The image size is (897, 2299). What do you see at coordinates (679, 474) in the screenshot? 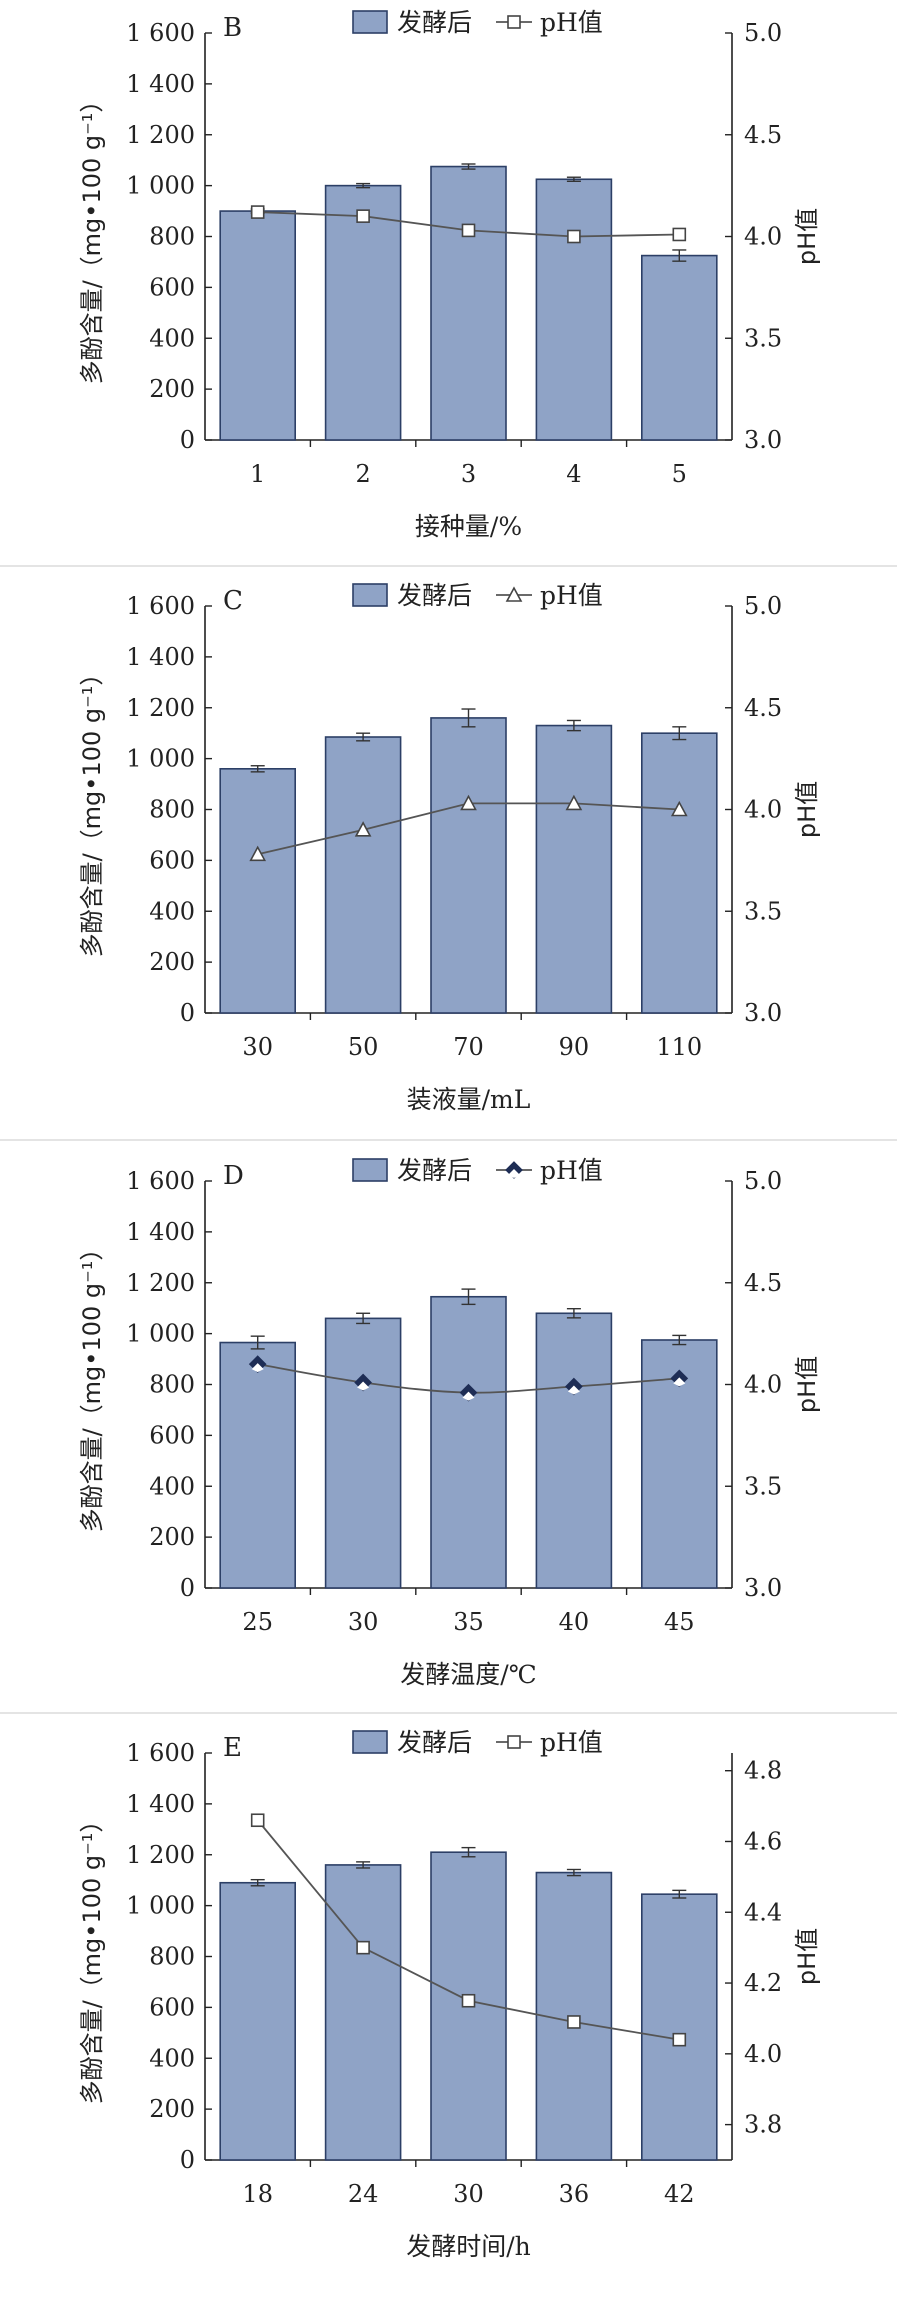
I see `x-tick-label: 5` at bounding box center [679, 474].